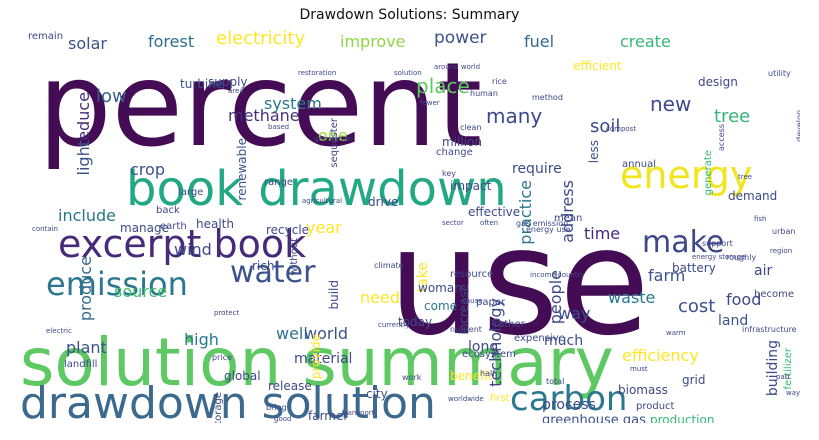 This screenshot has height=440, width=819. I want to click on word-fuel: fuel, so click(539, 41).